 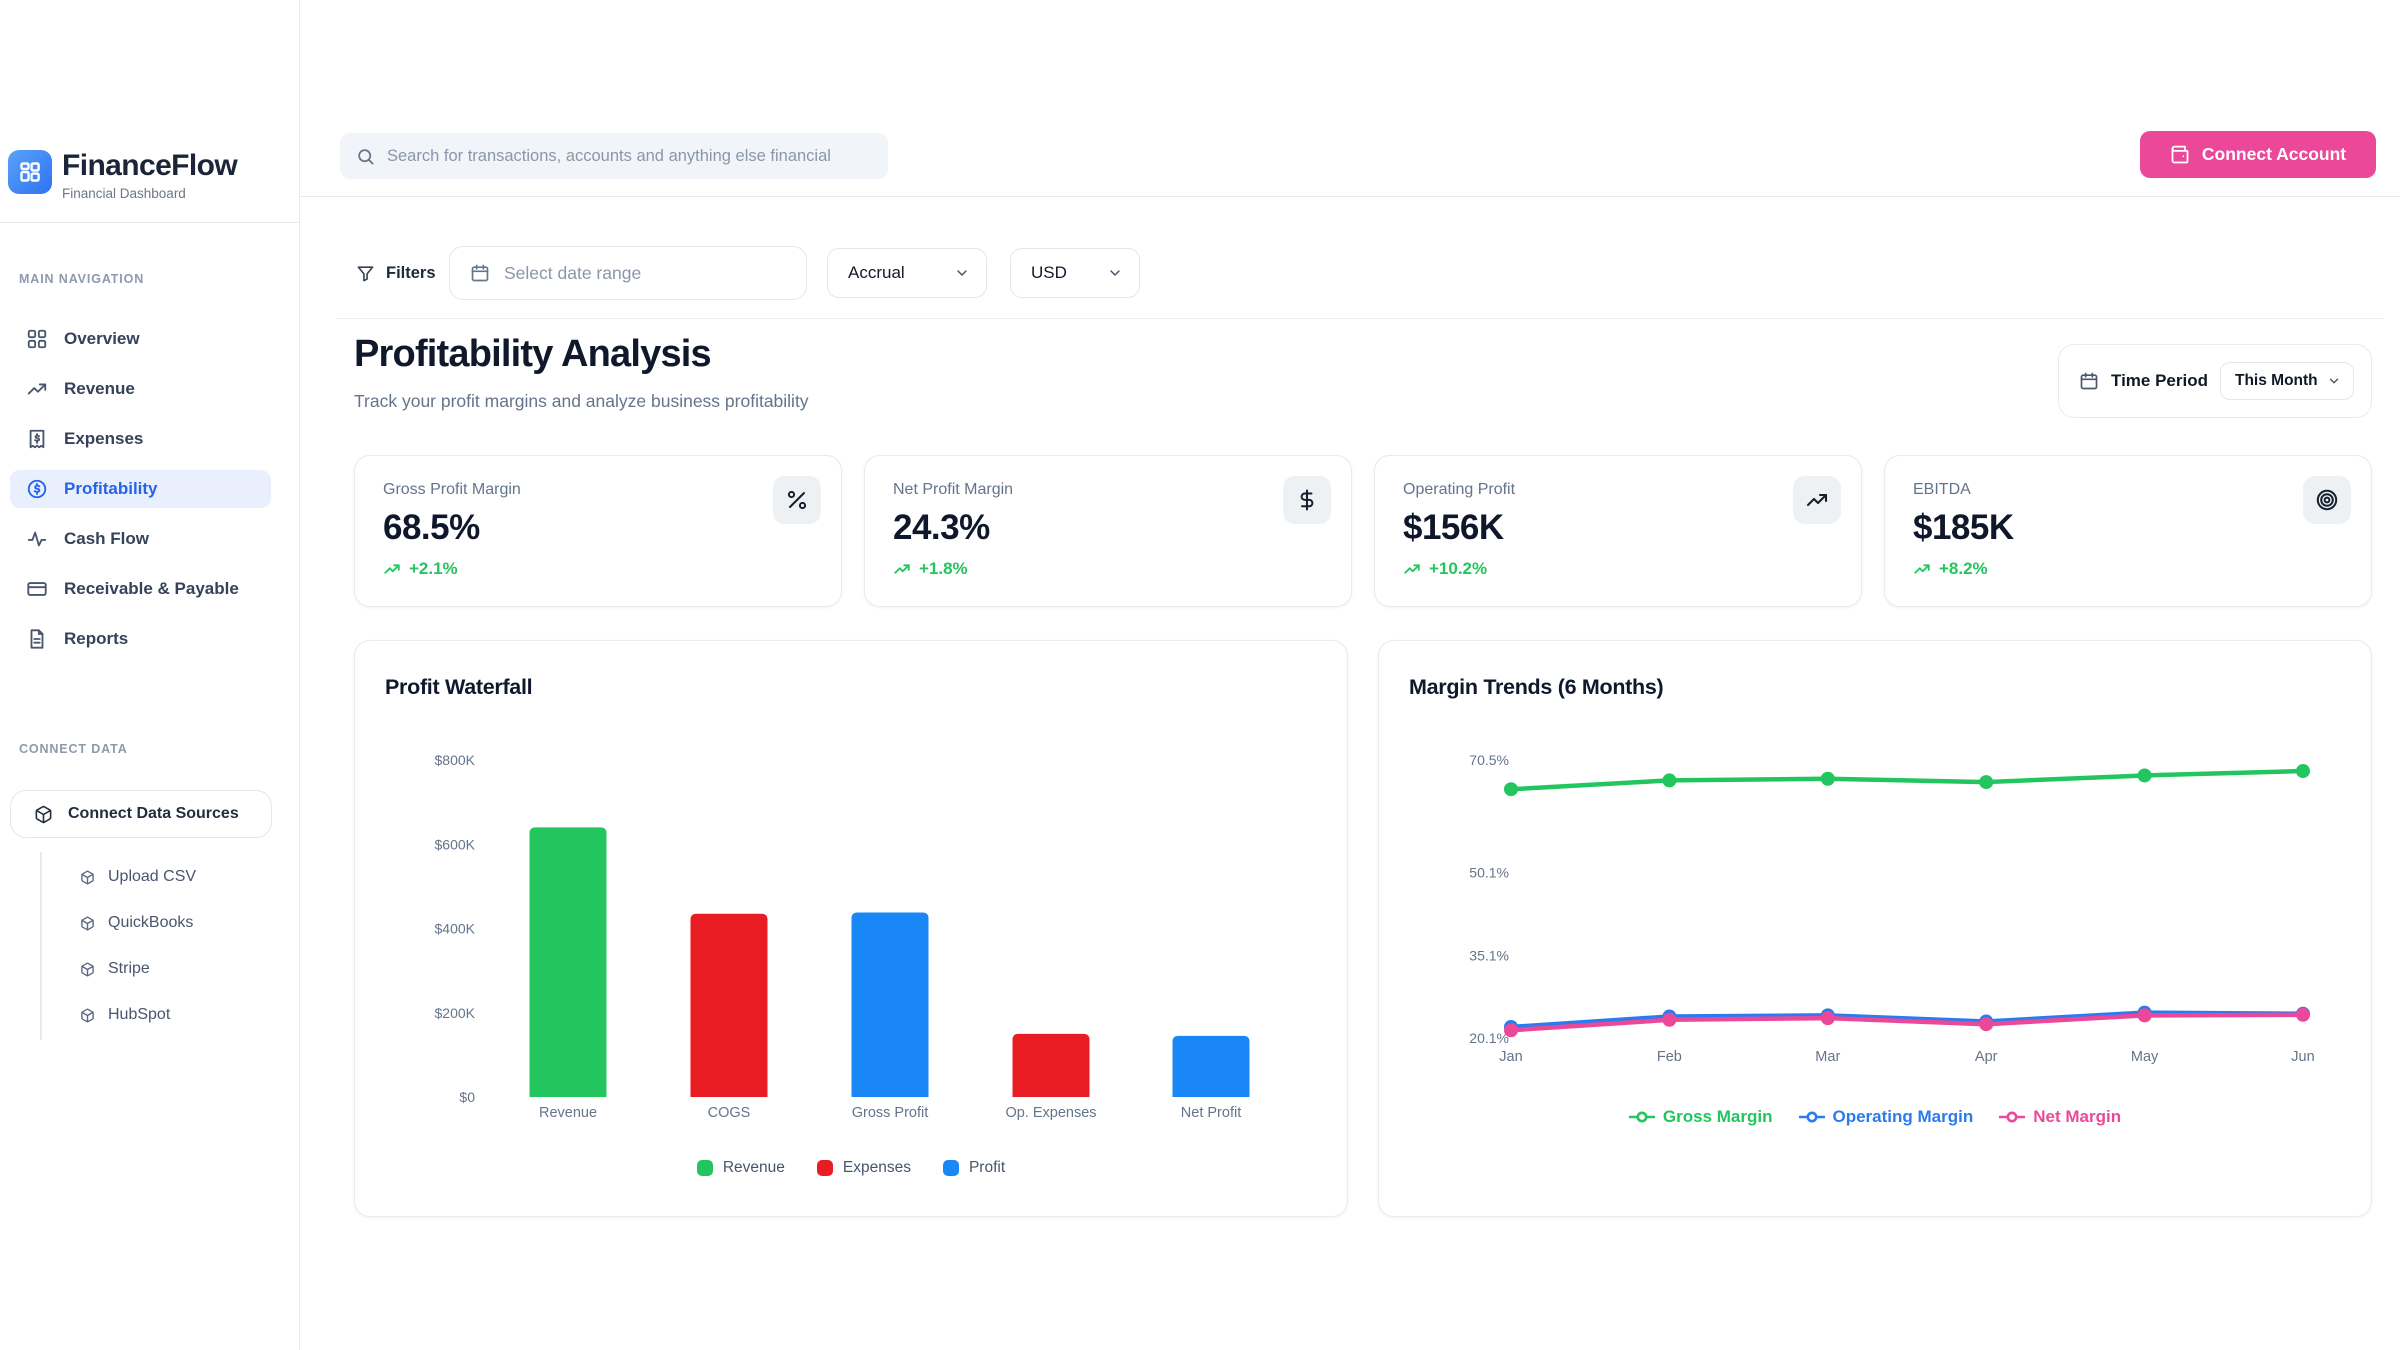 I want to click on legend-item: Operating Margin, so click(x=1886, y=1117).